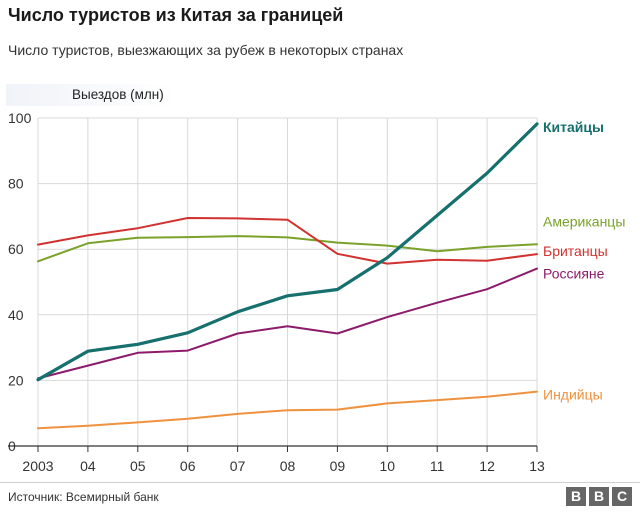  I want to click on x-tick-label: 2003, so click(37, 466).